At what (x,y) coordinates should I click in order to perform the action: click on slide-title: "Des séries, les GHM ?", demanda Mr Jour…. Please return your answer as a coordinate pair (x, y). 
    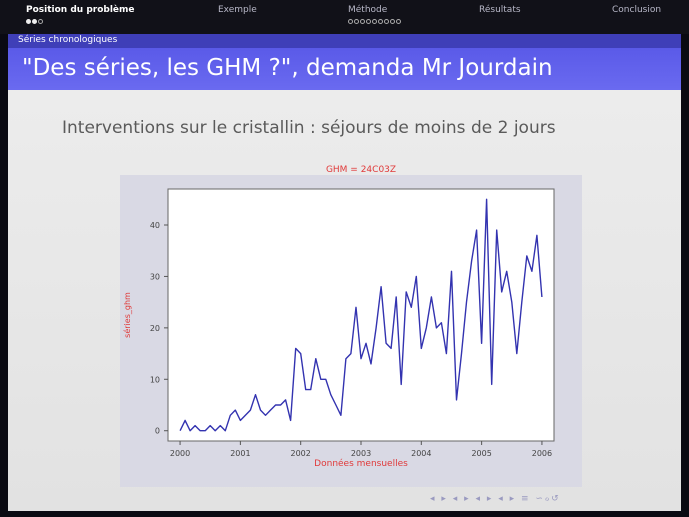
    Looking at the image, I should click on (287, 68).